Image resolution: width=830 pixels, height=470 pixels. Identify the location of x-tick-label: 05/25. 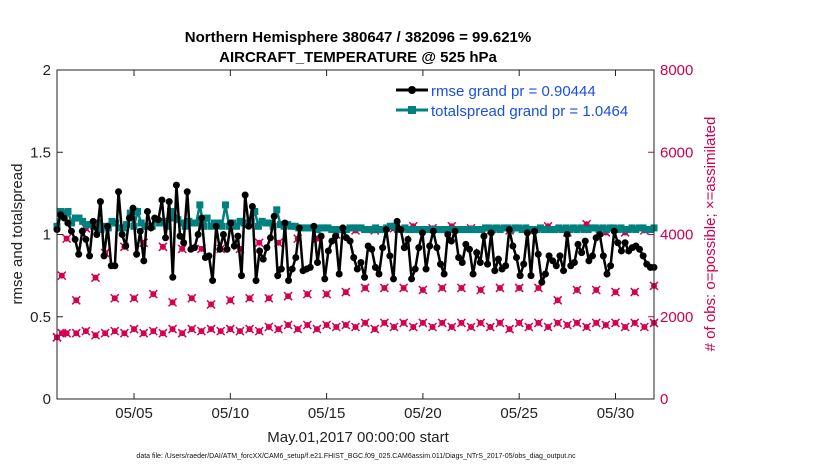
(519, 413).